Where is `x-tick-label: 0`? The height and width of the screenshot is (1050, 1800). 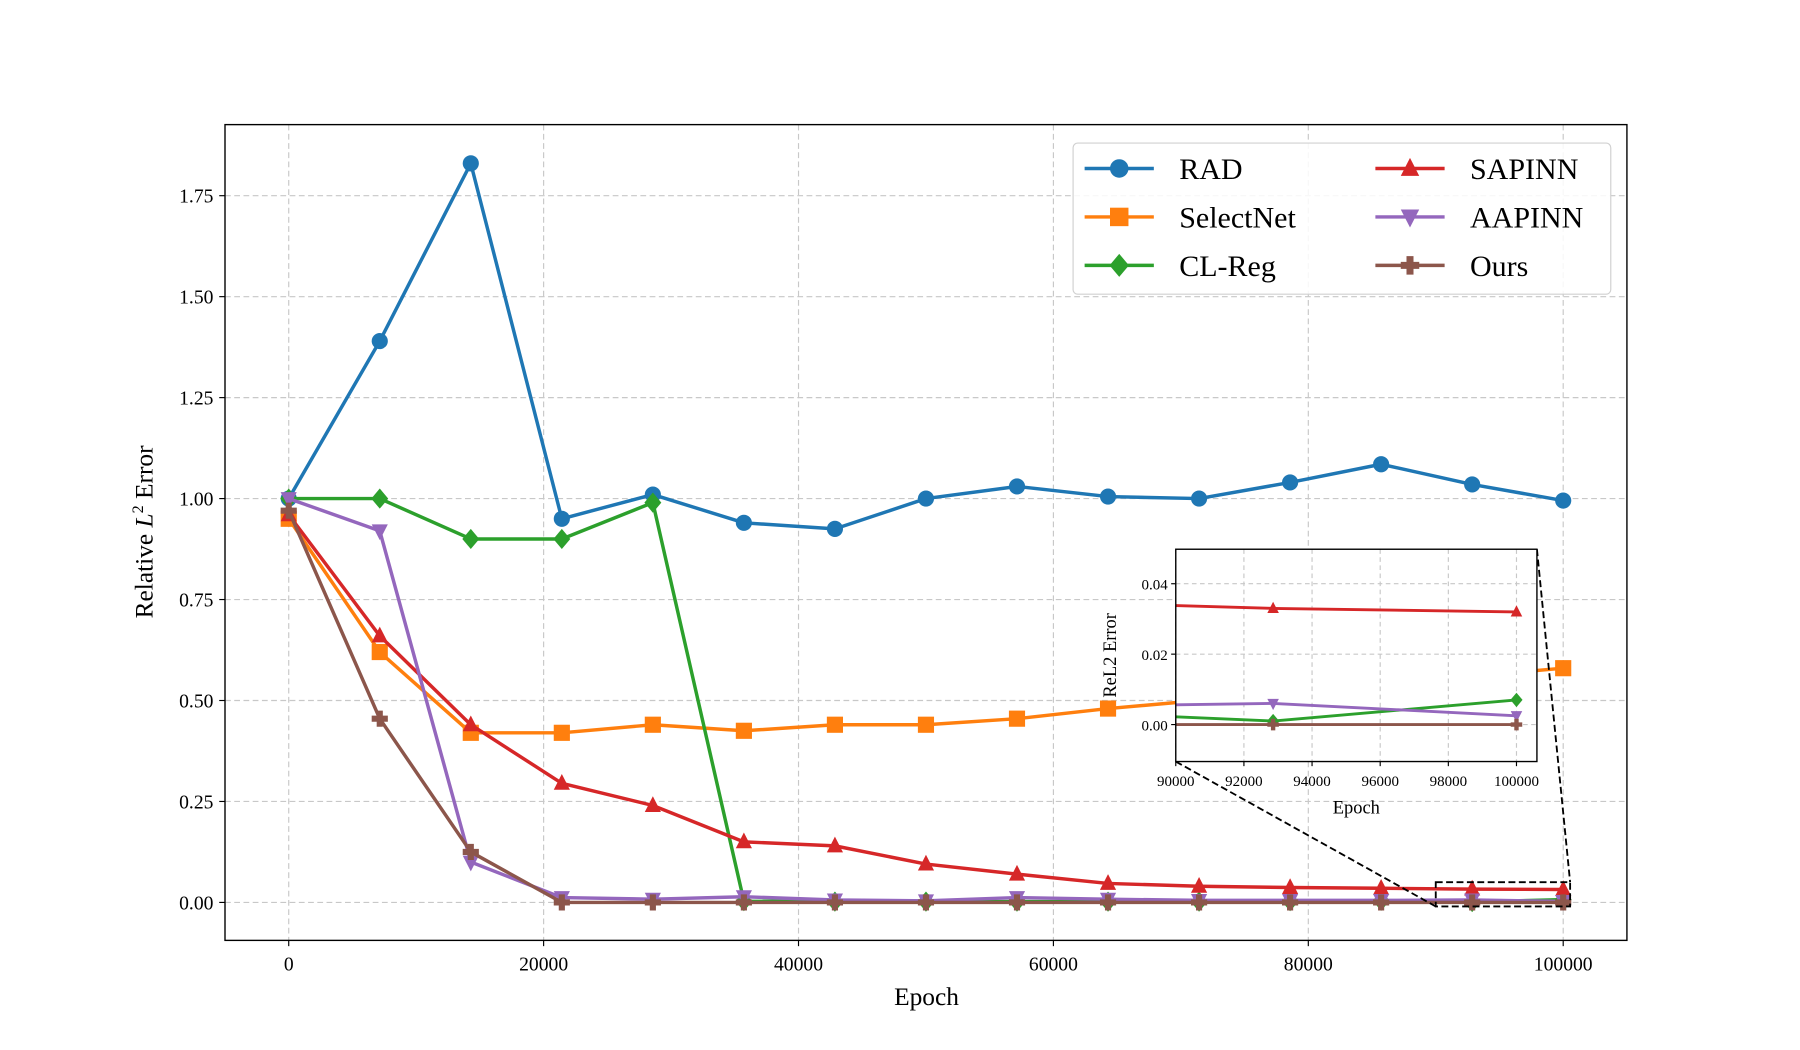 x-tick-label: 0 is located at coordinates (289, 964).